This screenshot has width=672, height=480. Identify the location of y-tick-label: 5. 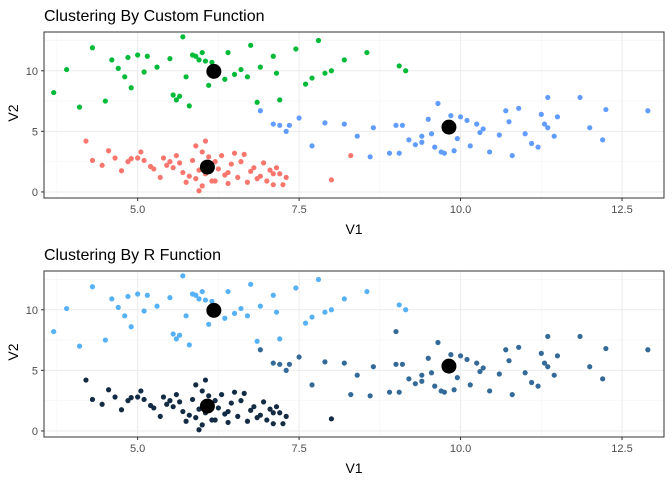
(35, 371).